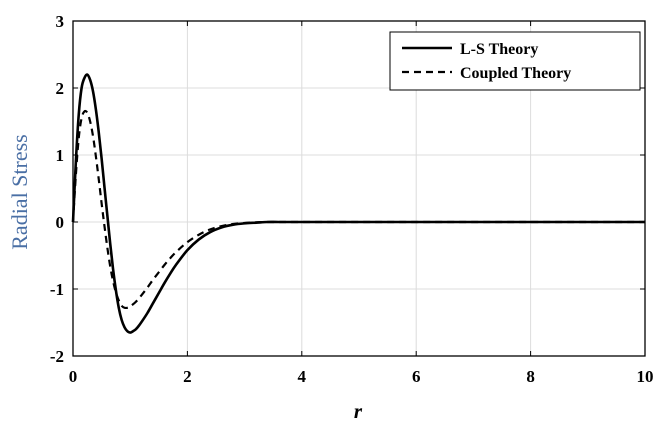  Describe the element at coordinates (60, 222) in the screenshot. I see `y-tick-label: 0` at that location.